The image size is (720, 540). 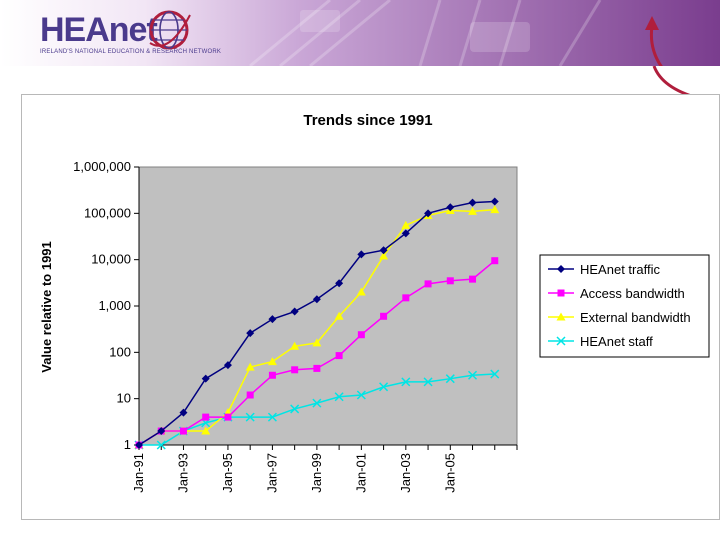 I want to click on globe-logo-icon, so click(x=172, y=31).